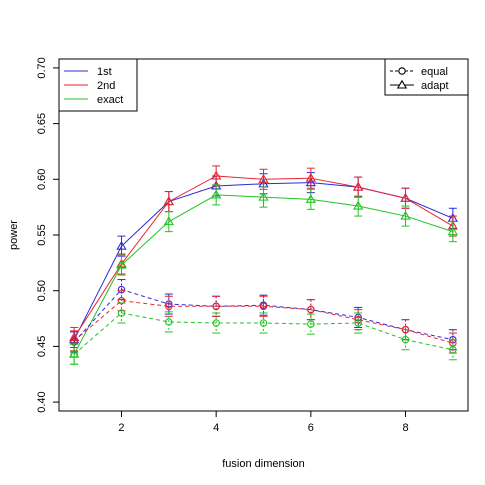  What do you see at coordinates (419, 79) in the screenshot?
I see `legend-scheme-items: equal adapt` at bounding box center [419, 79].